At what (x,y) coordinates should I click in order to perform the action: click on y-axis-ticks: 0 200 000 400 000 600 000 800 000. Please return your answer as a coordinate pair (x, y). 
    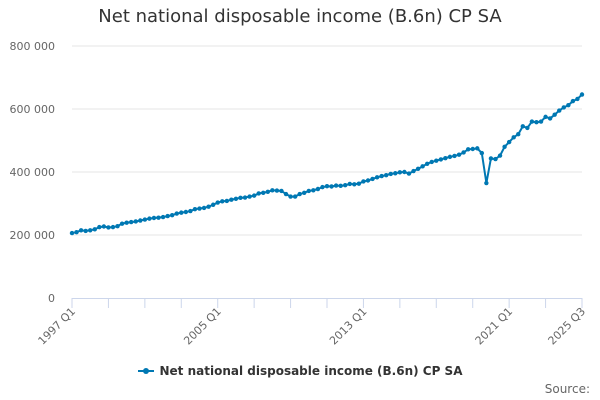
    Looking at the image, I should click on (33, 172).